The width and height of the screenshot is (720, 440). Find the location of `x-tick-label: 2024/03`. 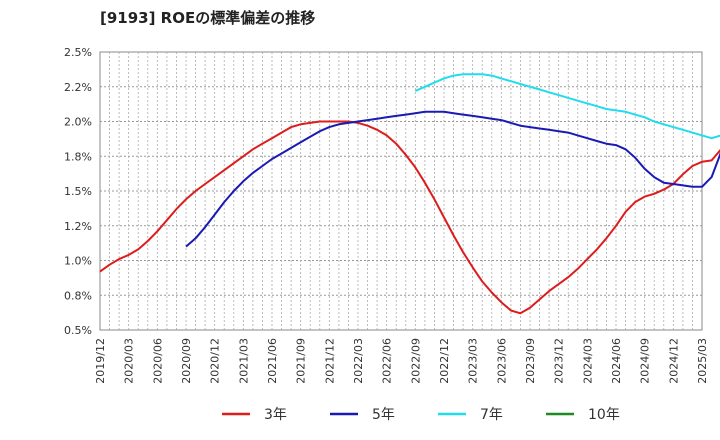

x-tick-label: 2024/03 is located at coordinates (587, 361).